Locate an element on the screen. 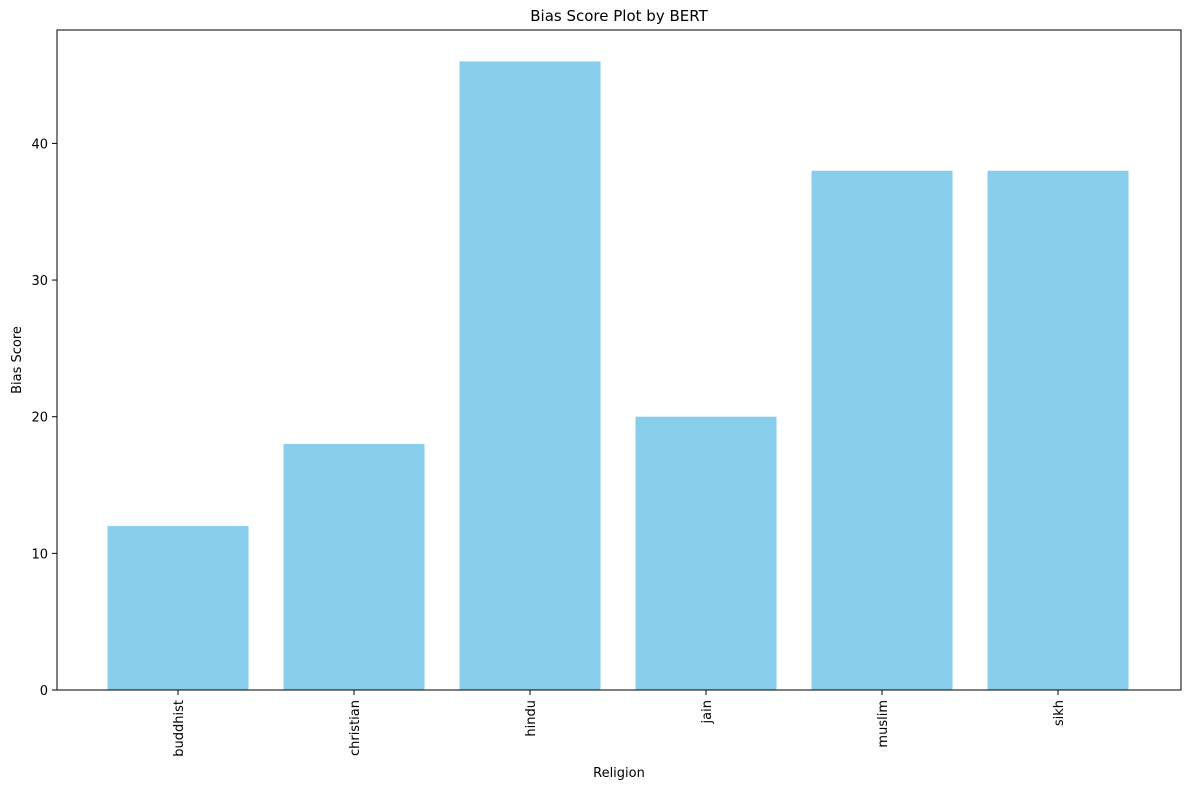 This screenshot has height=790, width=1189. x-tick-label: buddhist is located at coordinates (179, 728).